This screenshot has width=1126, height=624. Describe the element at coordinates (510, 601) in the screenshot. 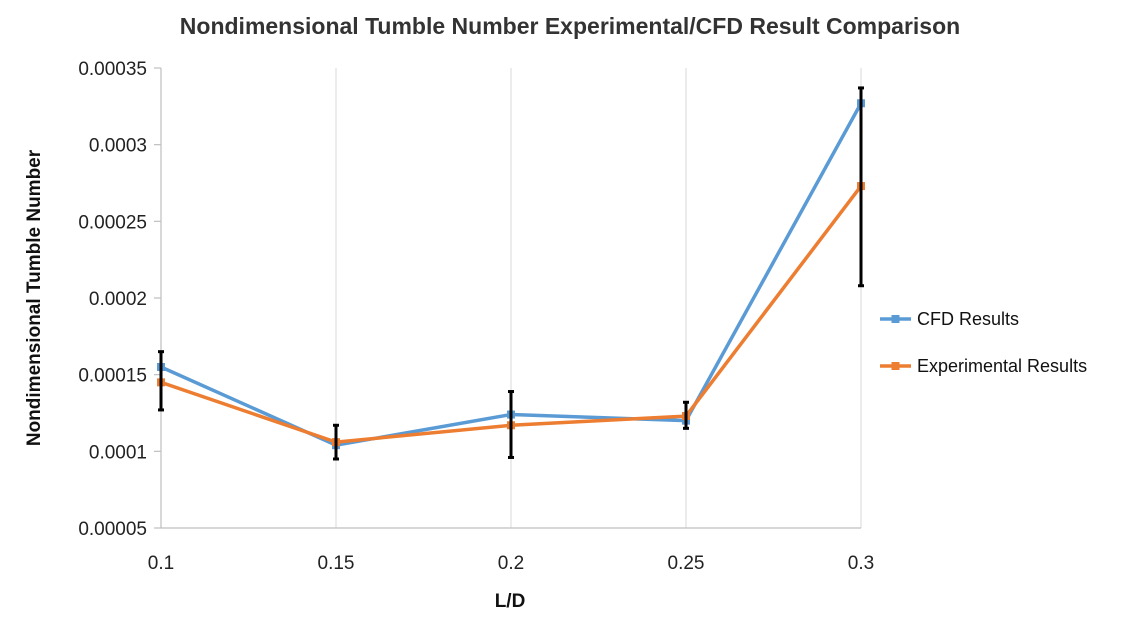

I see `x-axis-label: L/D` at that location.